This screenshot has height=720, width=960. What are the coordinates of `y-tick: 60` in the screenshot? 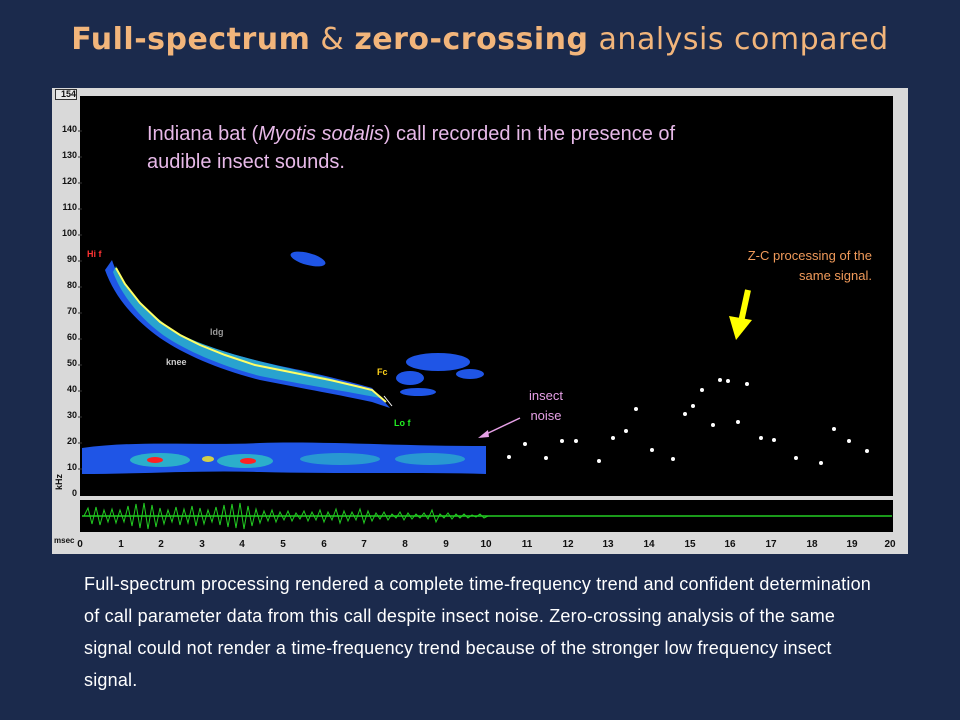 It's located at (71, 337).